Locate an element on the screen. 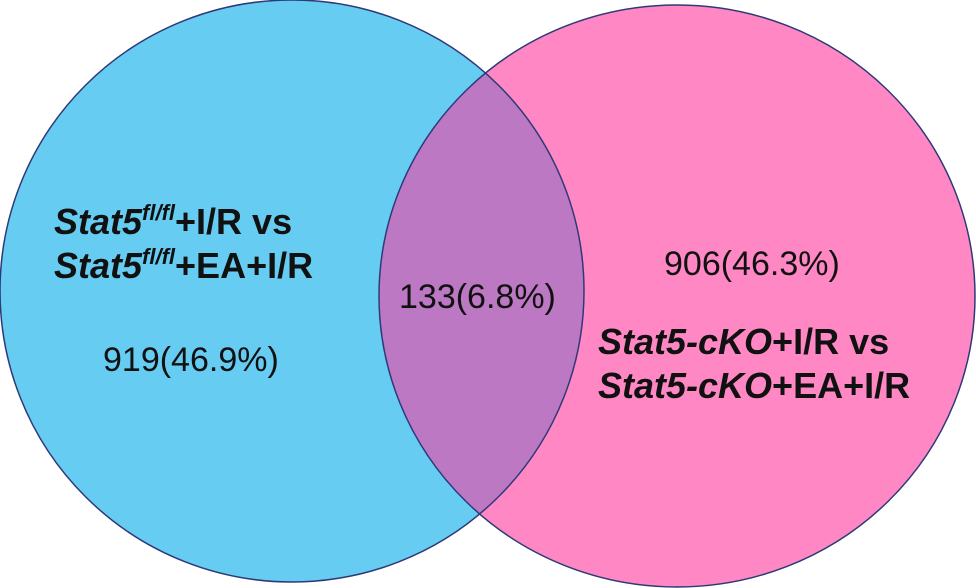  set-b-count: 906(46.3%) is located at coordinates (752, 264).